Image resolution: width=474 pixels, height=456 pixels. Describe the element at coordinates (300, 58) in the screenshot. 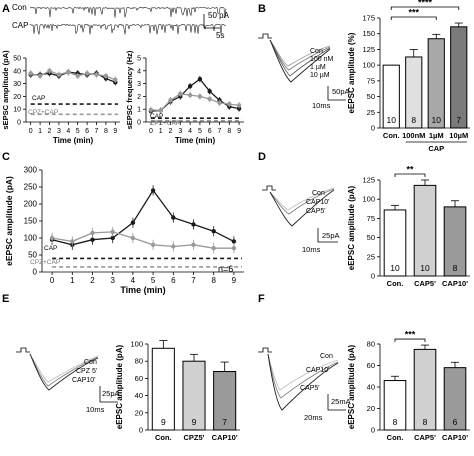

I see `trace-b-1um` at that location.